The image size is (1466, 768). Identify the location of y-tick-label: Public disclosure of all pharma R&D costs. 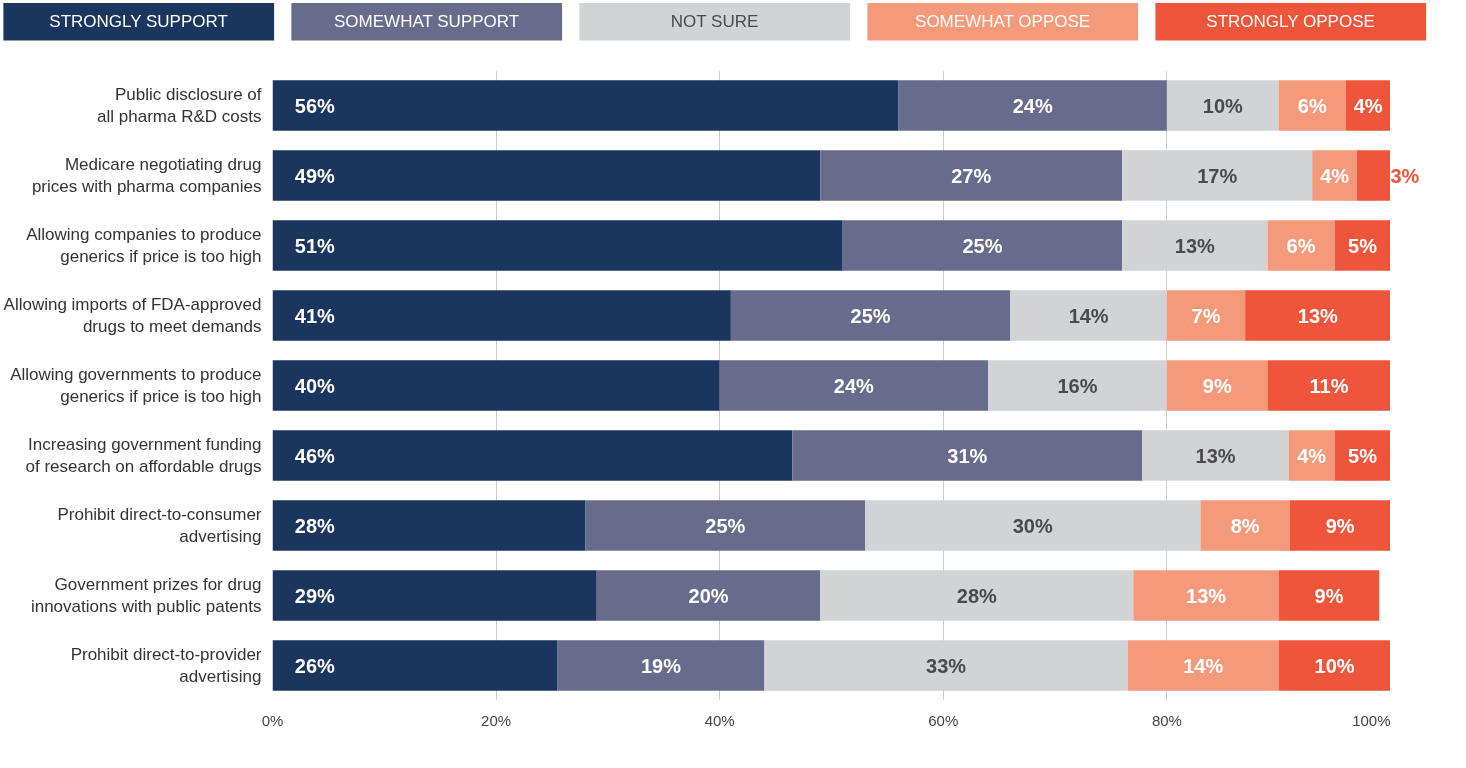
(179, 105).